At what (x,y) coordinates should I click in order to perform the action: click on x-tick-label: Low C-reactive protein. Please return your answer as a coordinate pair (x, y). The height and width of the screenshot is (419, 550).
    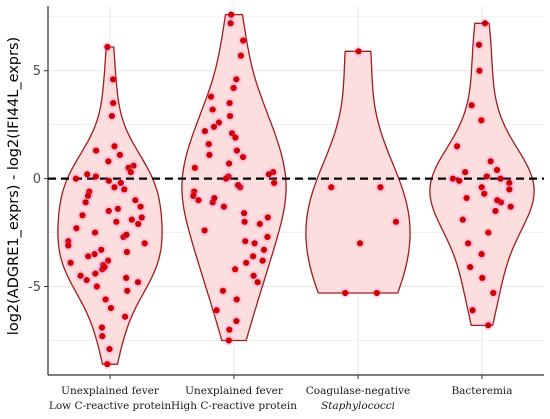
    Looking at the image, I should click on (110, 406).